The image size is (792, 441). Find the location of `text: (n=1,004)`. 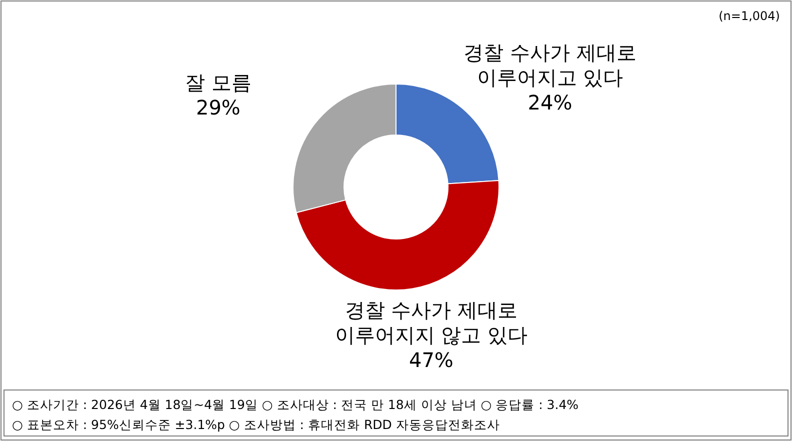

text: (n=1,004) is located at coordinates (749, 16).